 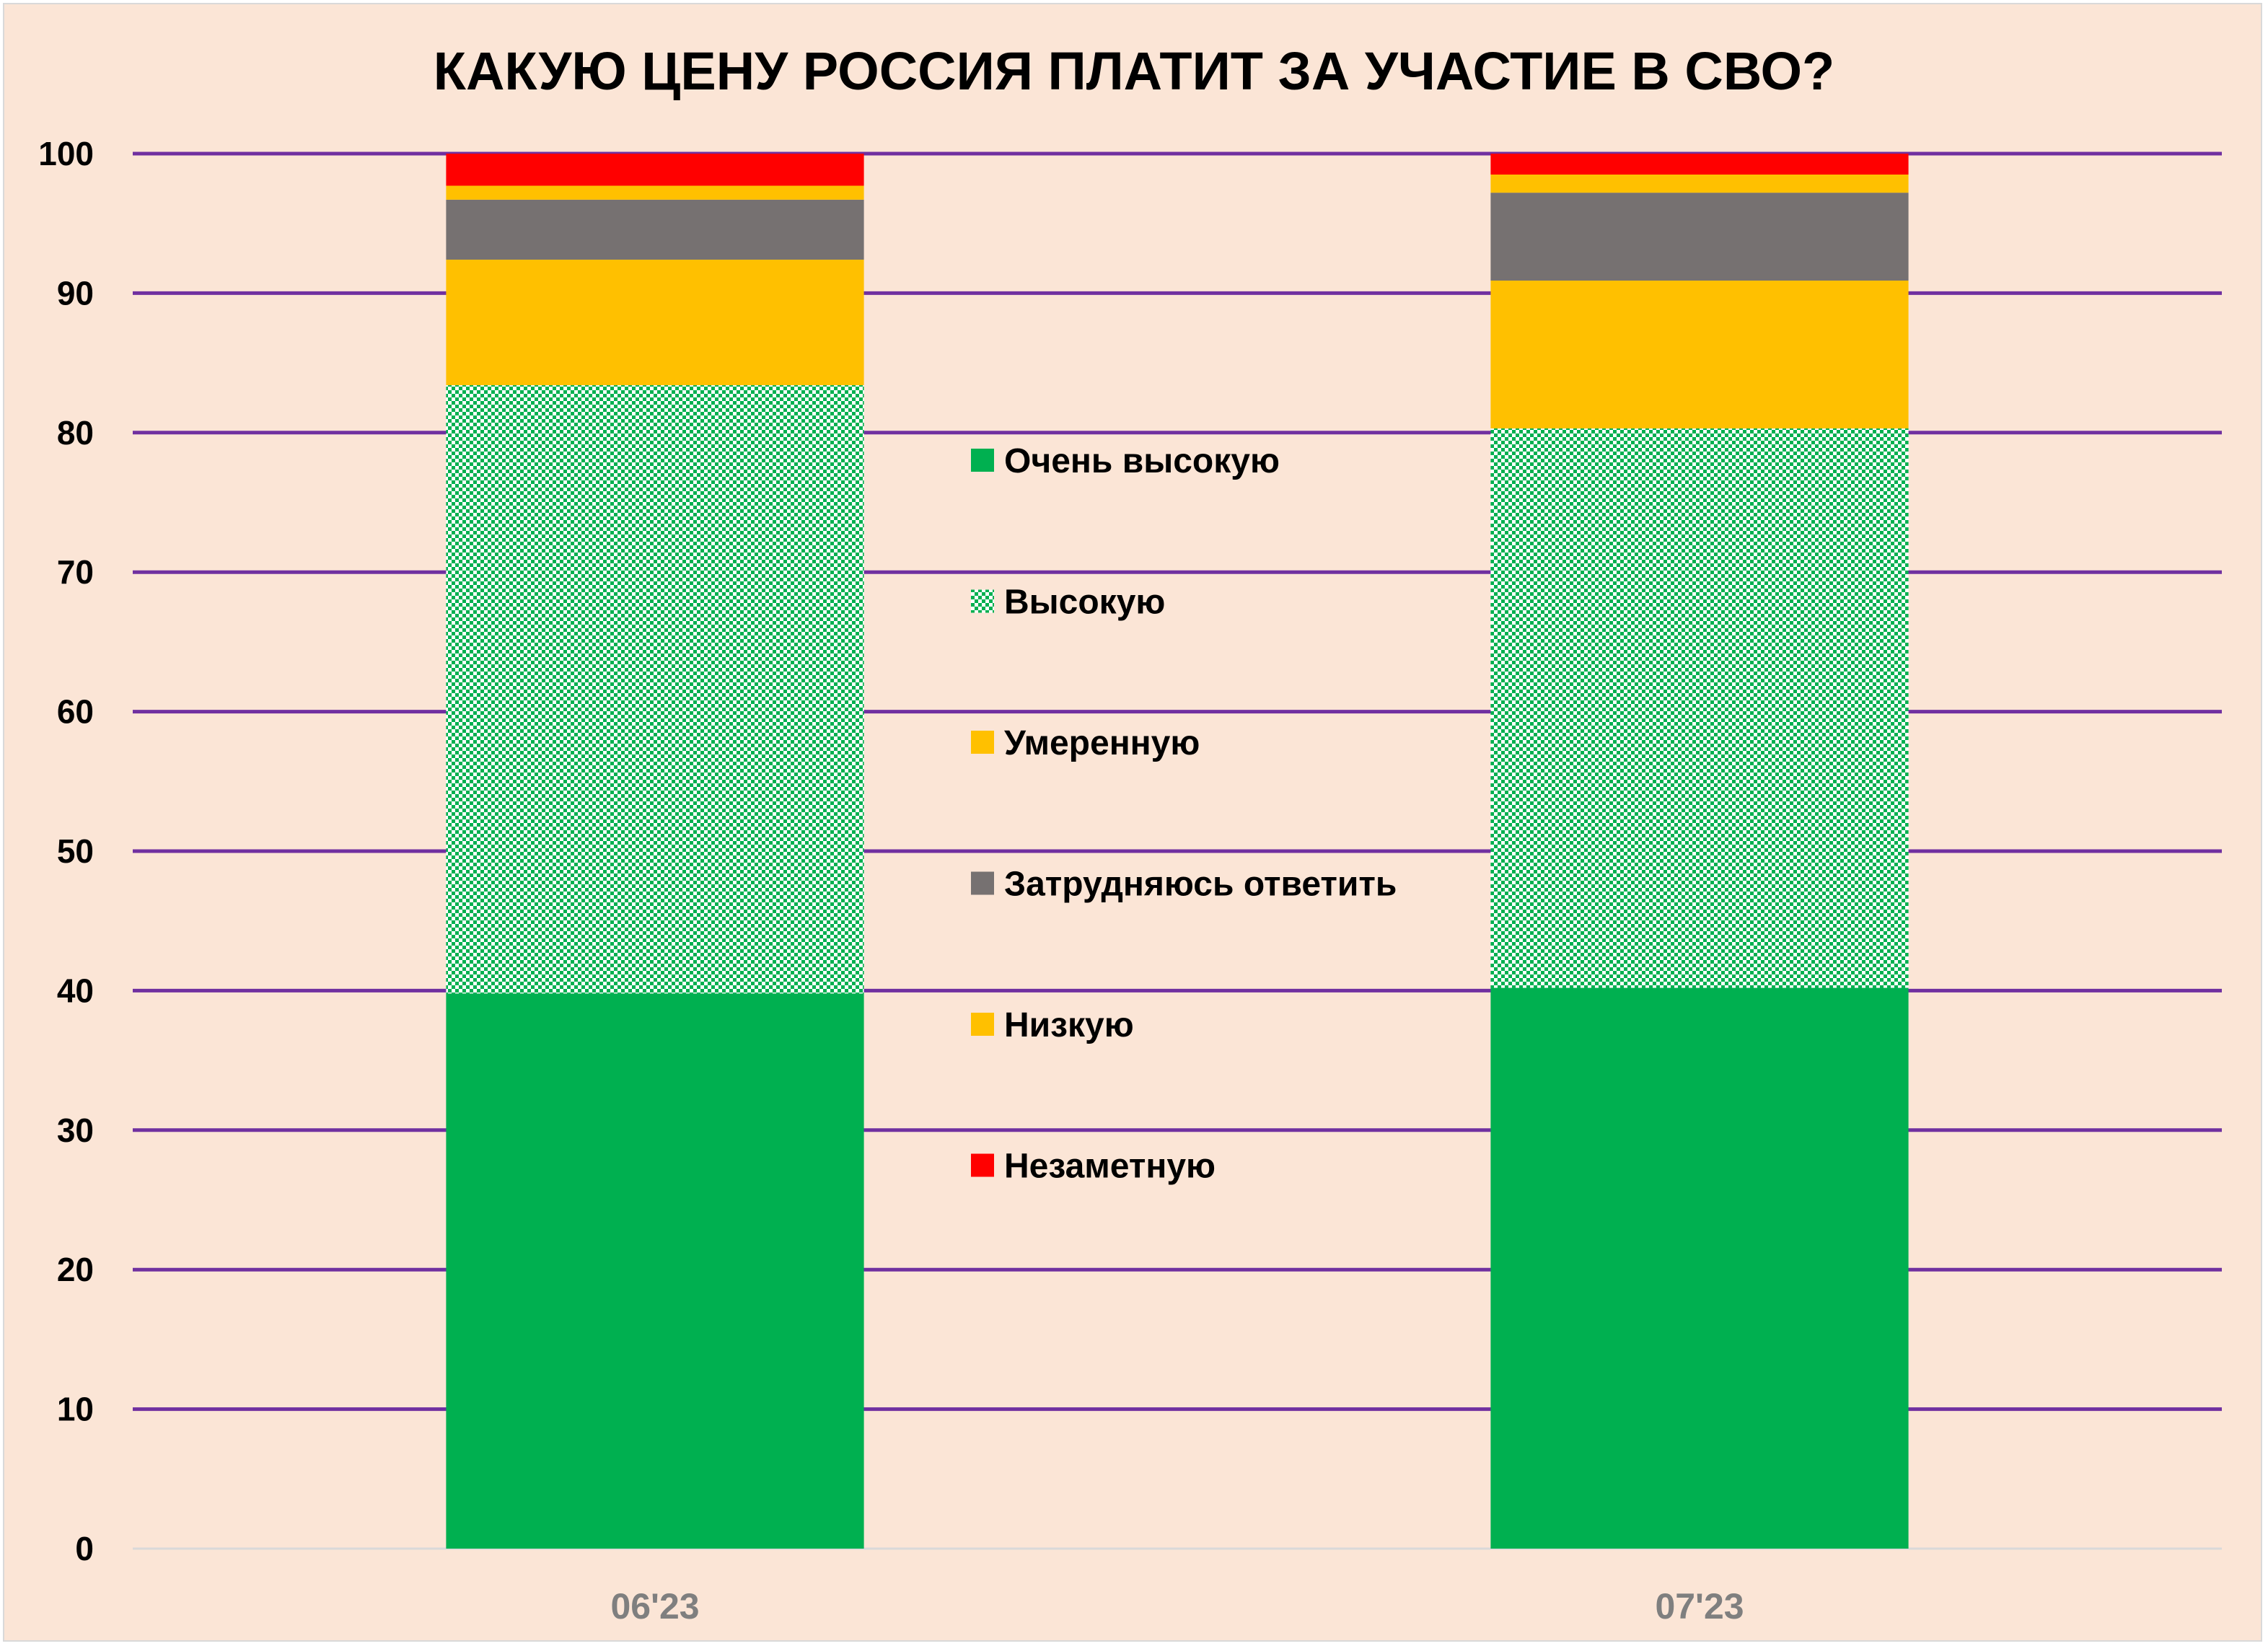 I want to click on legend-item-2: Умеренную, so click(x=1085, y=743).